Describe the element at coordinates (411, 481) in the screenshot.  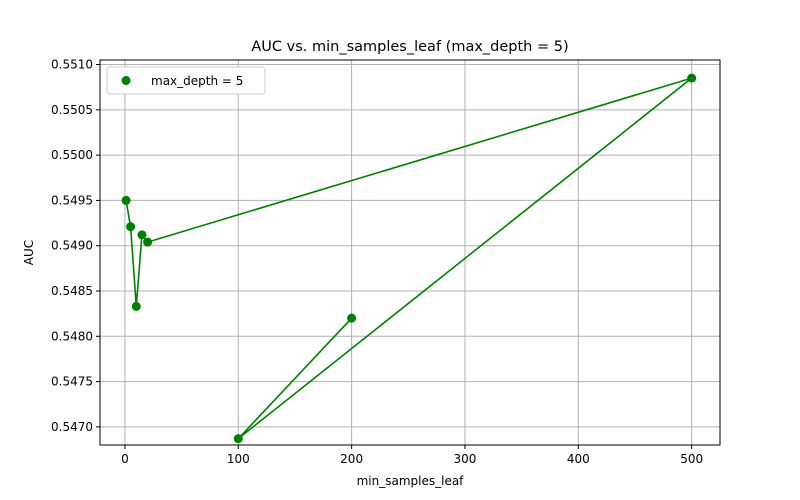
I see `x-axis-label: min_samples_leaf` at that location.